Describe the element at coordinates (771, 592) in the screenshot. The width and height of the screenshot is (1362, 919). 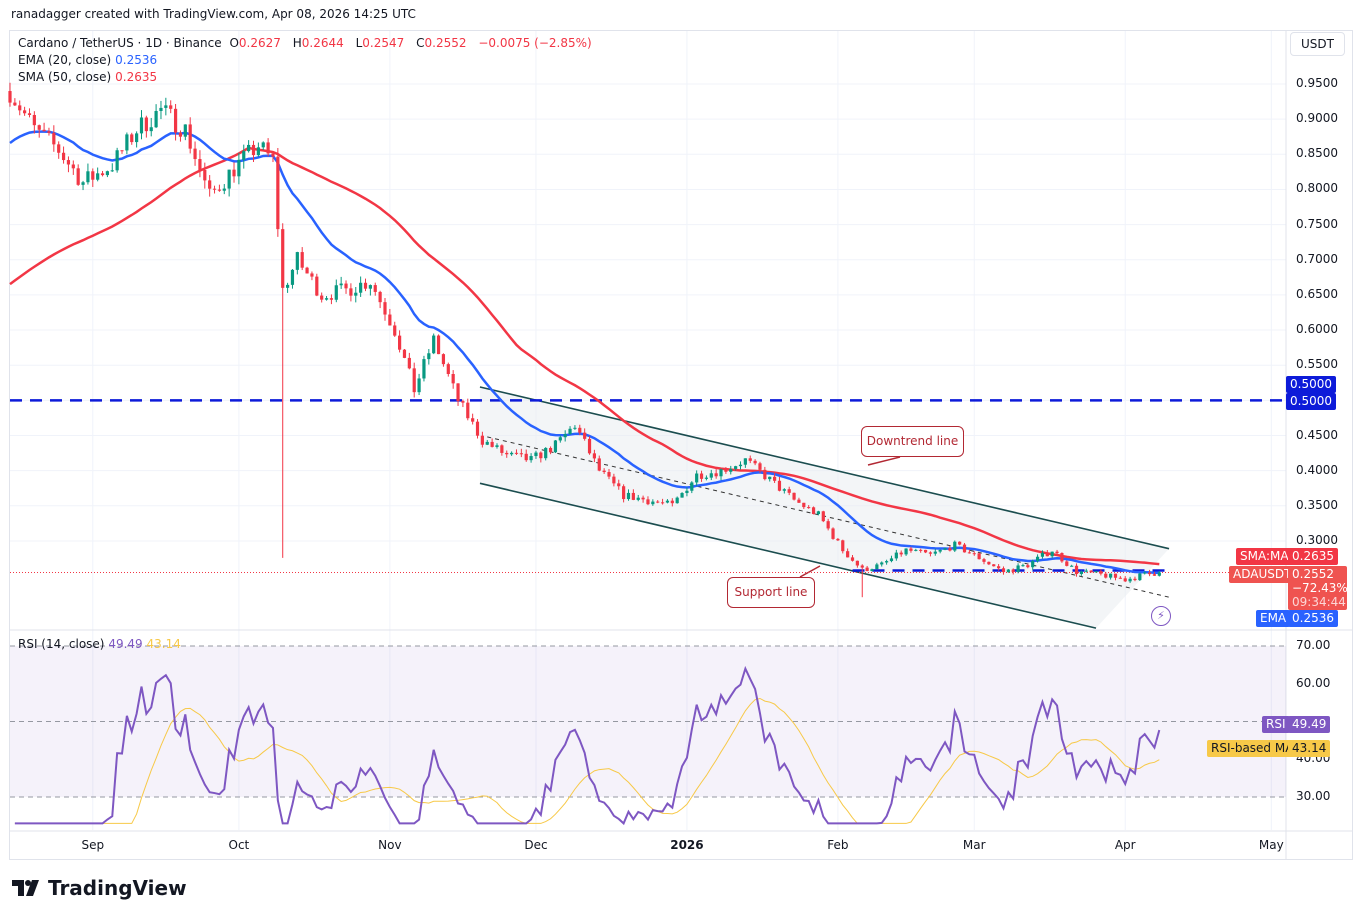
I see `support-line-annotation: Support line` at that location.